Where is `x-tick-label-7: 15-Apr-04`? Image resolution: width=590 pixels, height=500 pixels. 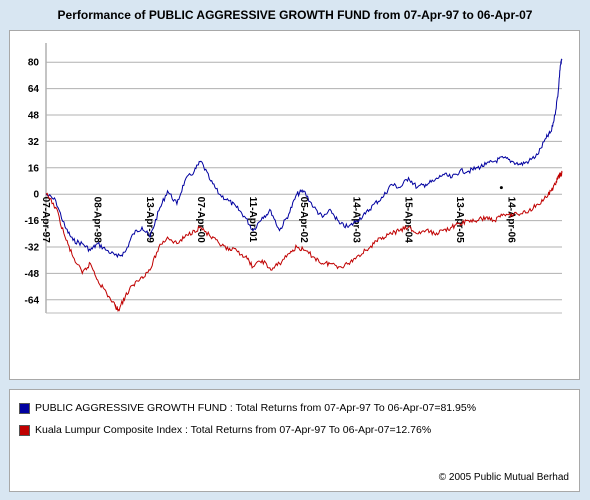
x-tick-label-7: 15-Apr-04 is located at coordinates (408, 220).